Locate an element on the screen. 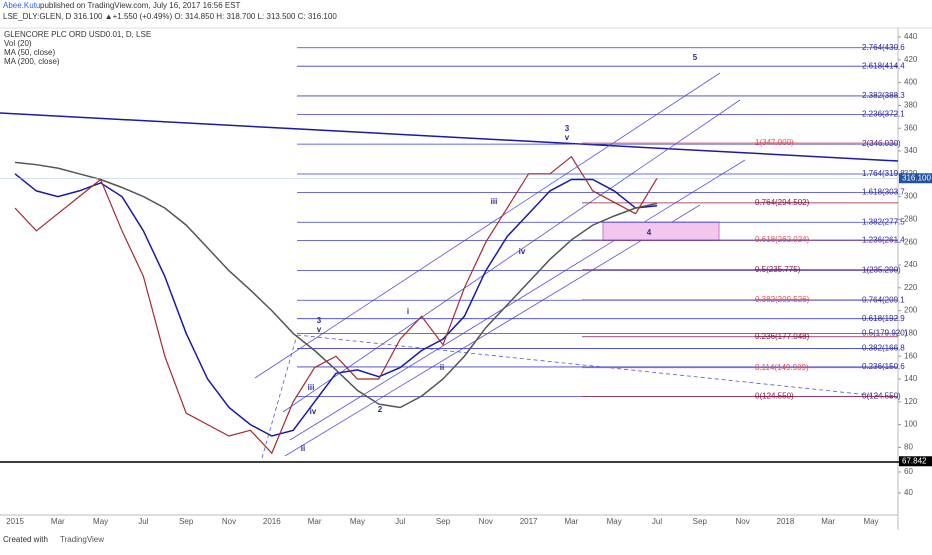  y-tick-label: 340 is located at coordinates (911, 150).